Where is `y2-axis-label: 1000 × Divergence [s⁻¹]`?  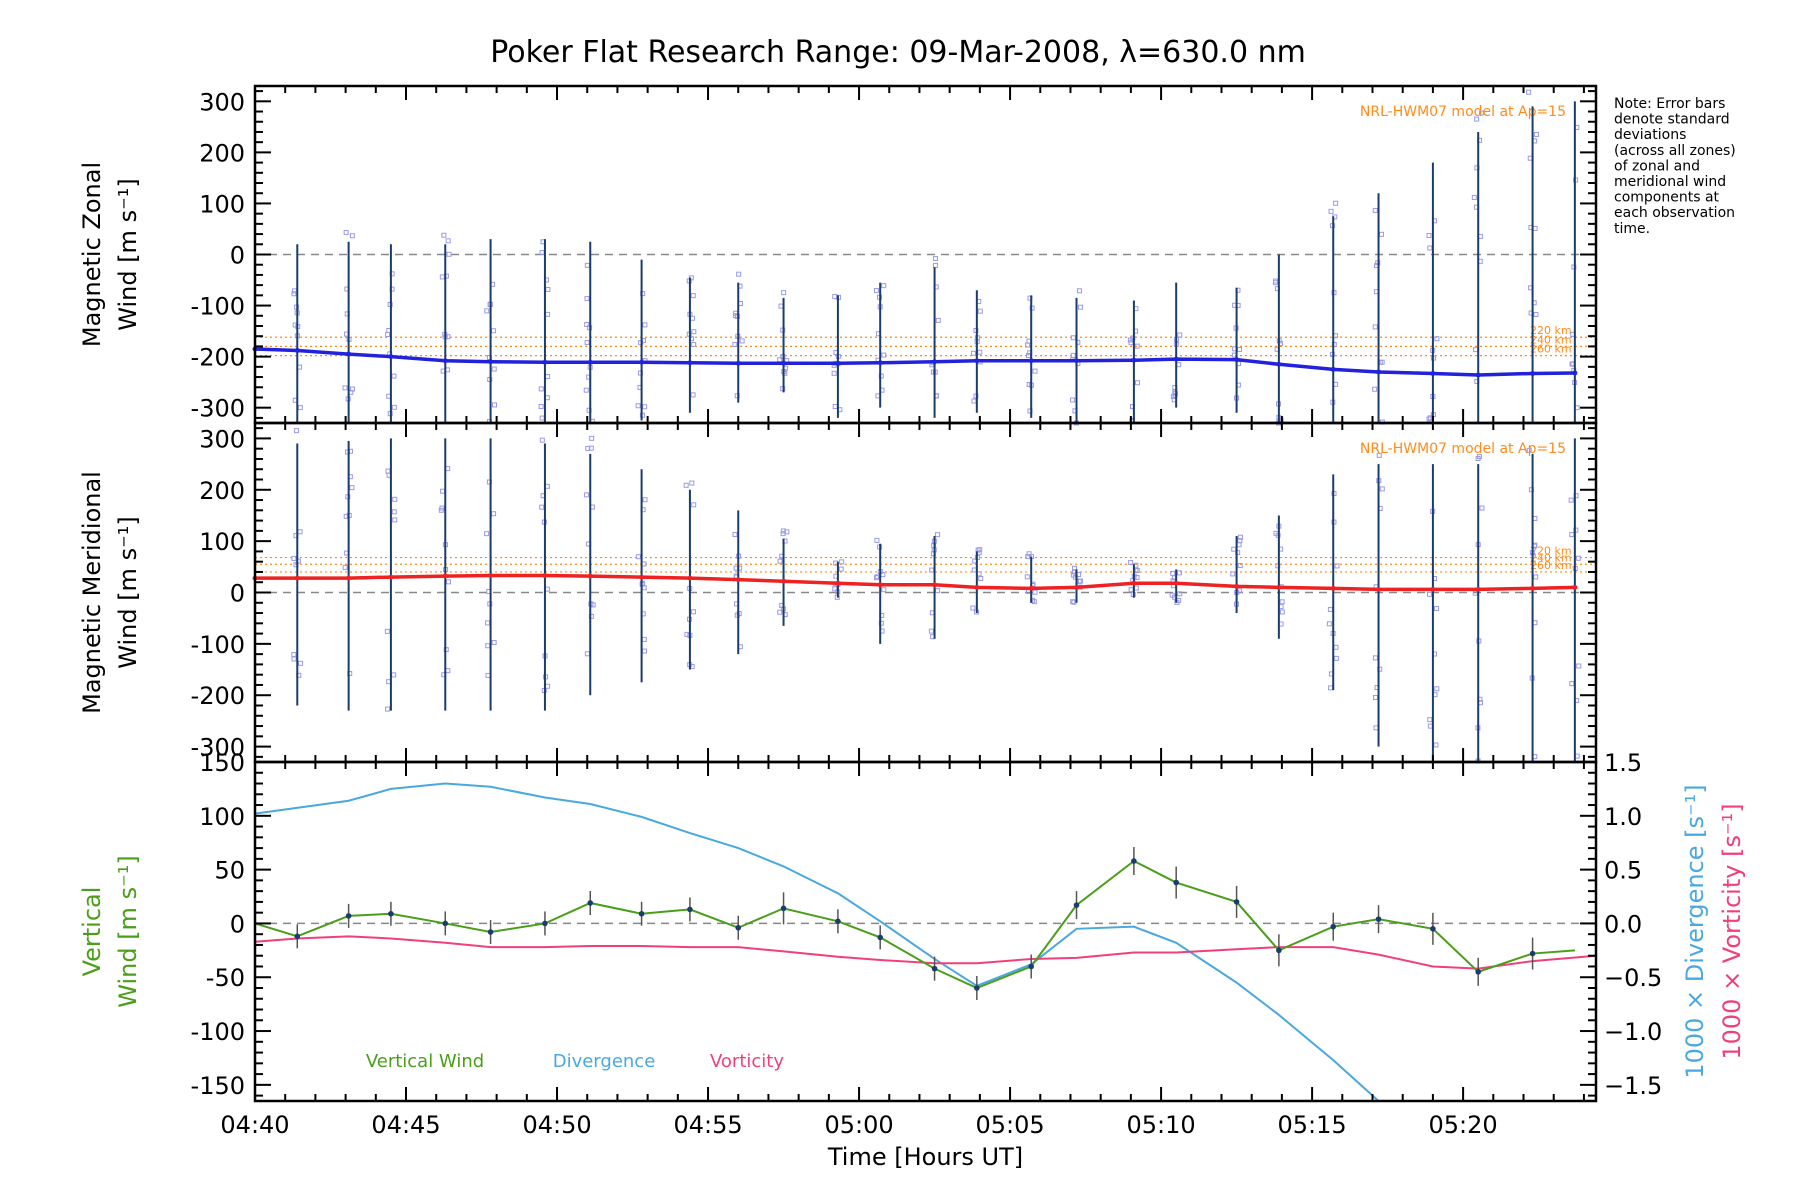
y2-axis-label: 1000 × Divergence [s⁻¹] is located at coordinates (1695, 931).